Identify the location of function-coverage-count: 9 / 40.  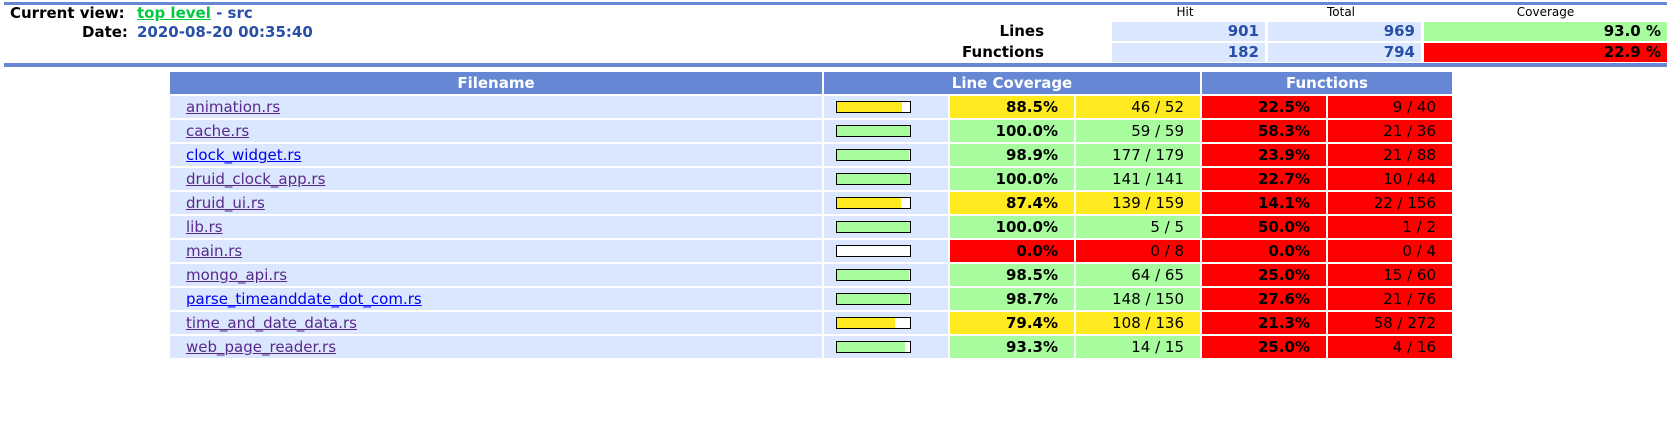
(1390, 107).